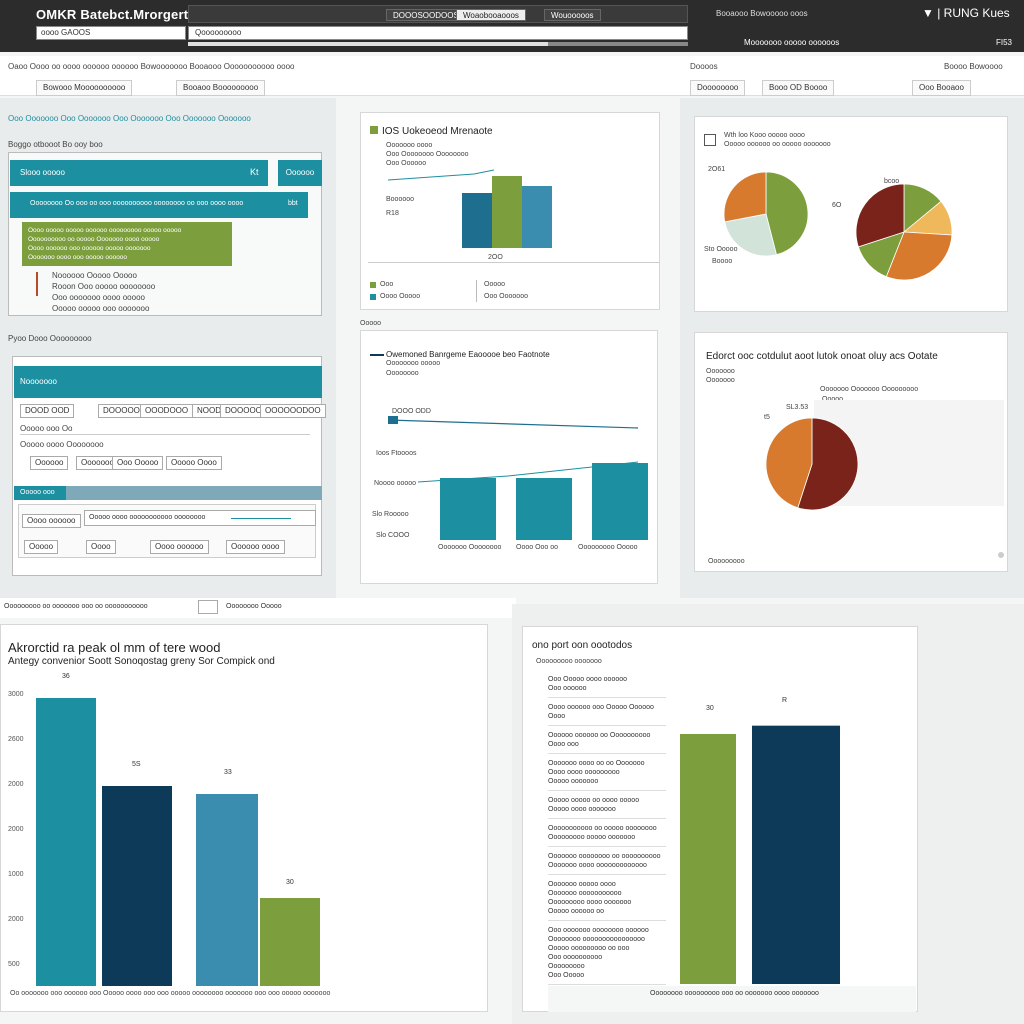  I want to click on mid-mid-bar-chart, so click(518, 478).